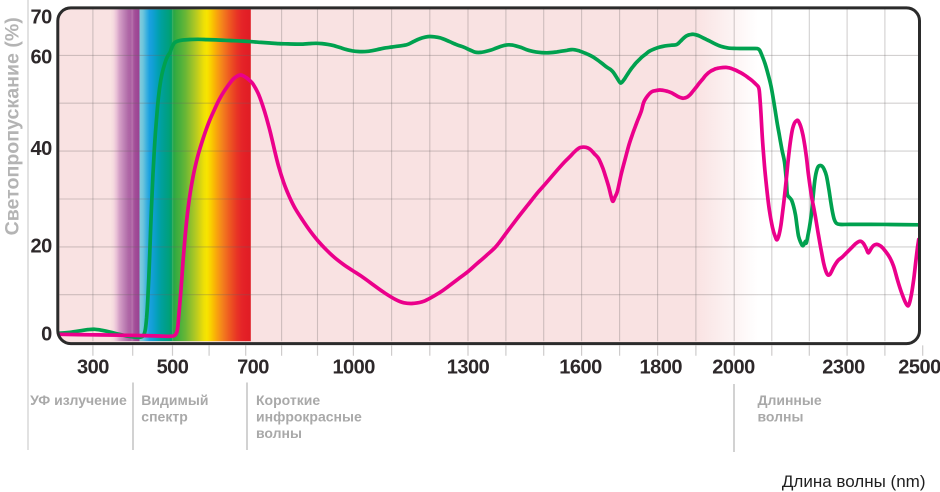  What do you see at coordinates (353, 367) in the screenshot?
I see `svg-text: 1000` at bounding box center [353, 367].